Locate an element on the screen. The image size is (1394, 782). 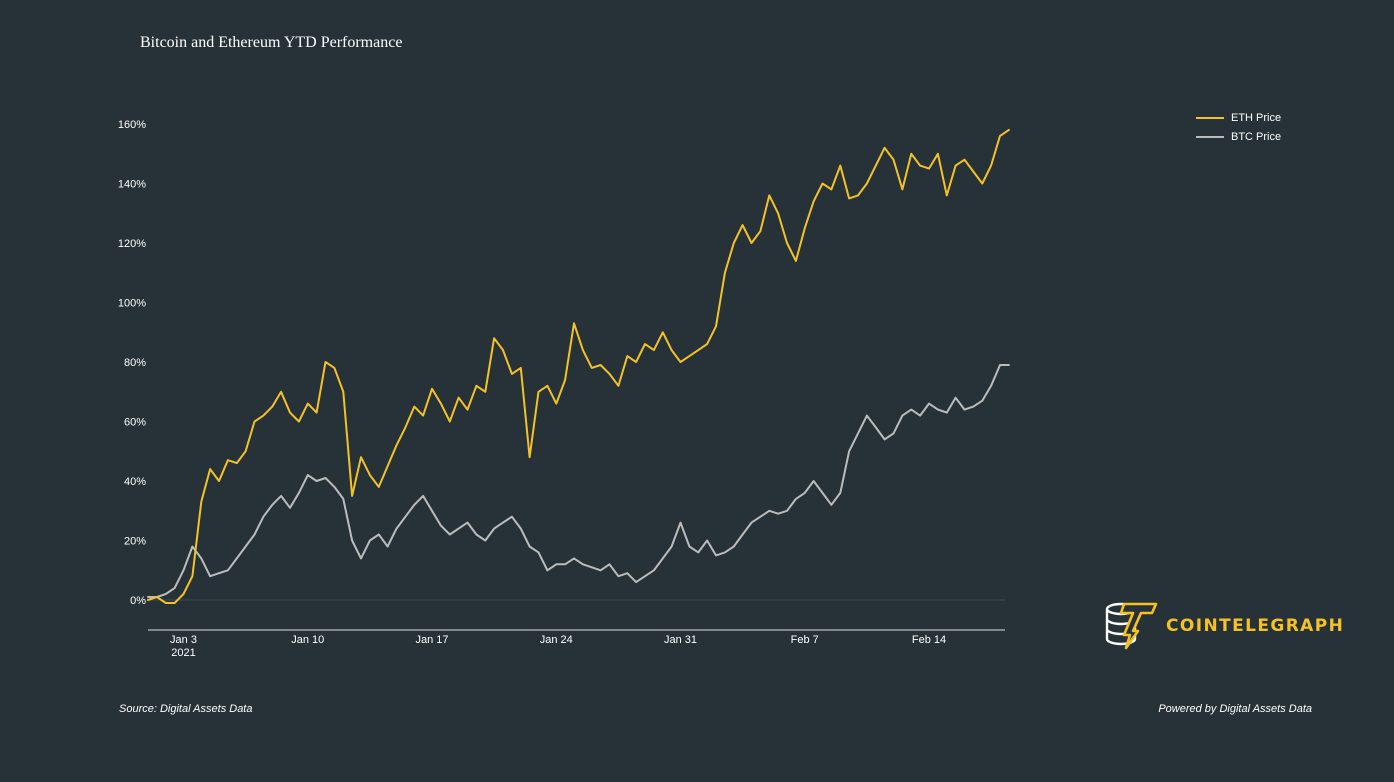
x-tick-label: Feb 14 is located at coordinates (929, 640).